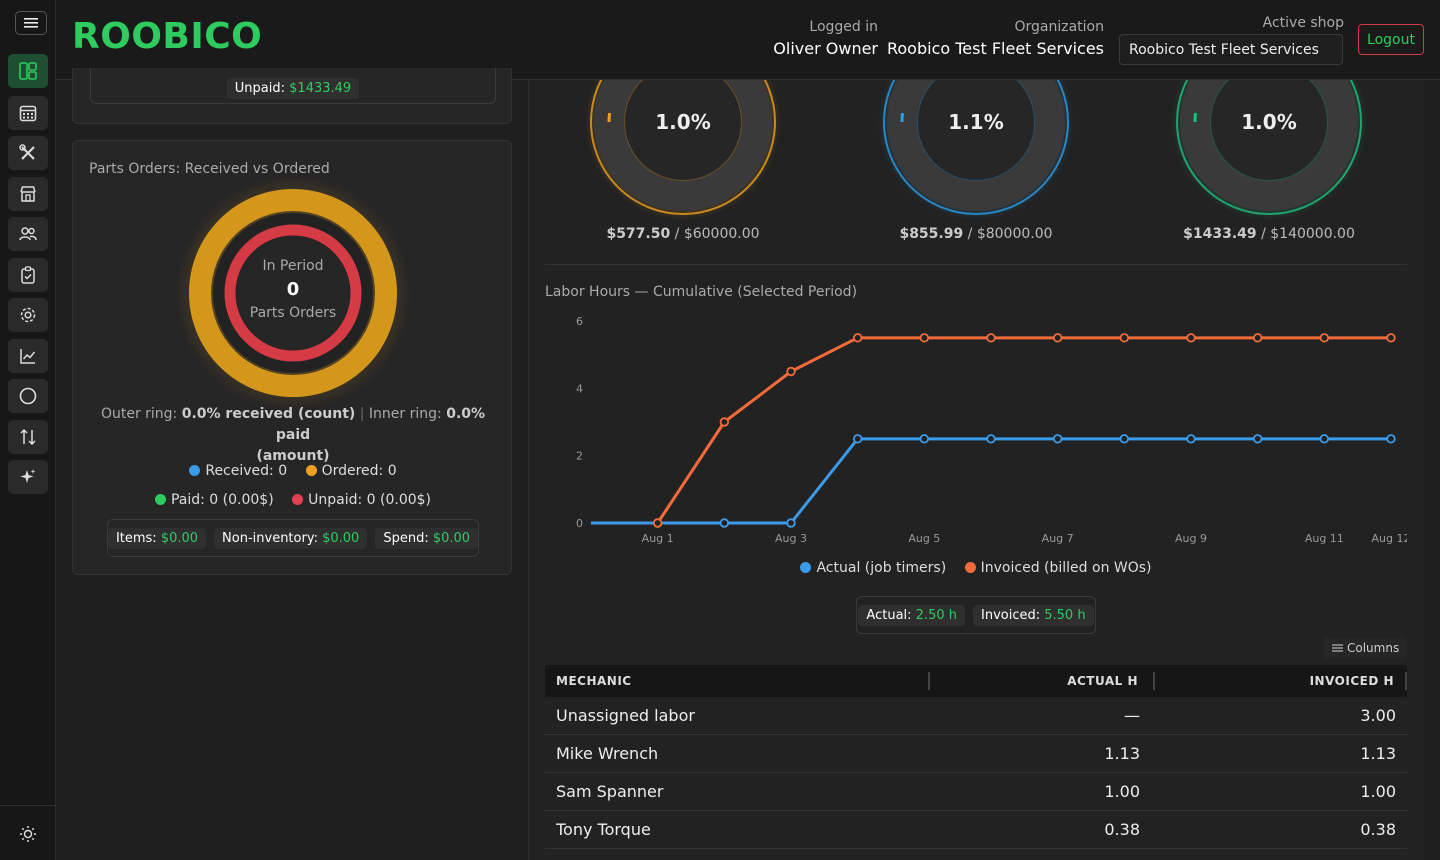 Image resolution: width=1440 pixels, height=860 pixels. I want to click on ring-center, so click(293, 293).